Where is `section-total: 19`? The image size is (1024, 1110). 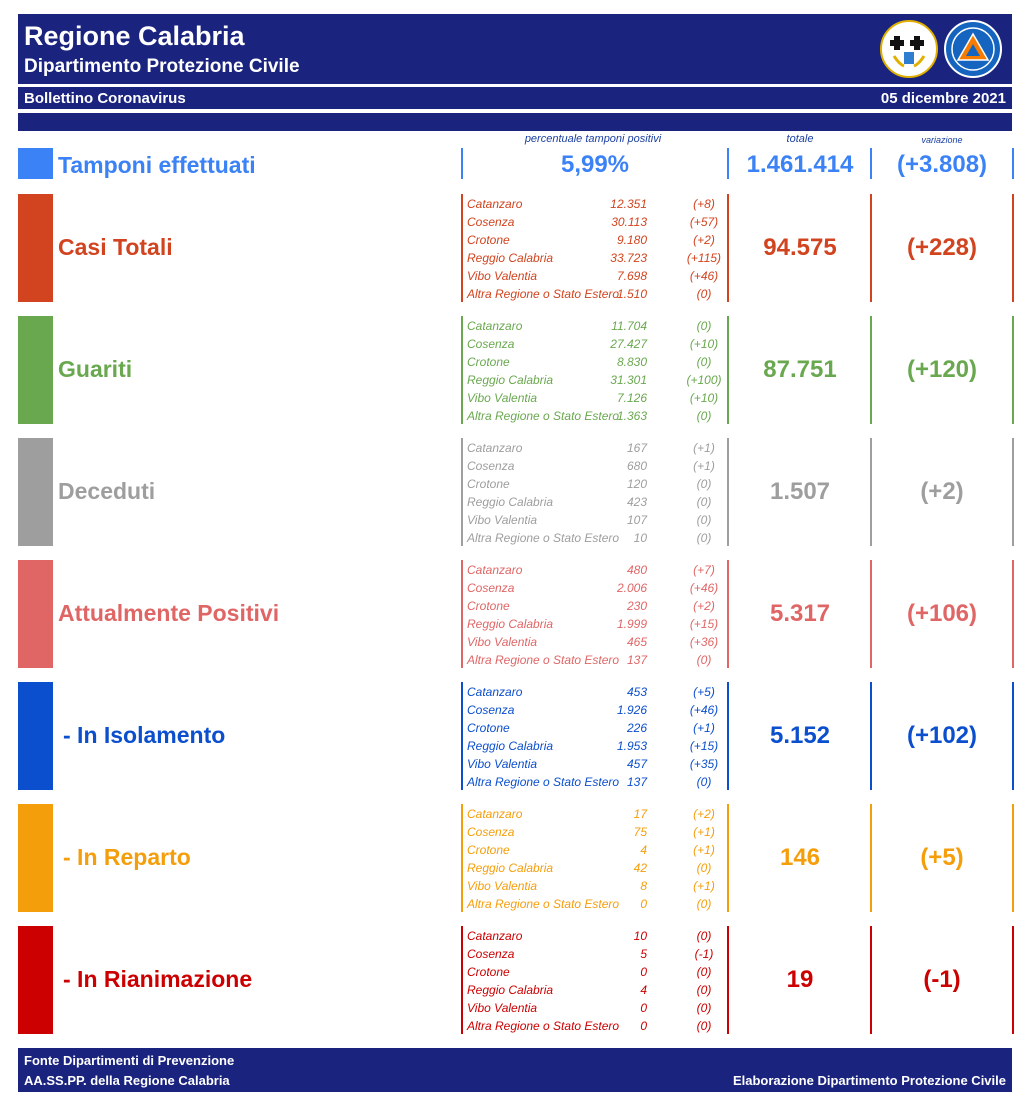 section-total: 19 is located at coordinates (800, 979).